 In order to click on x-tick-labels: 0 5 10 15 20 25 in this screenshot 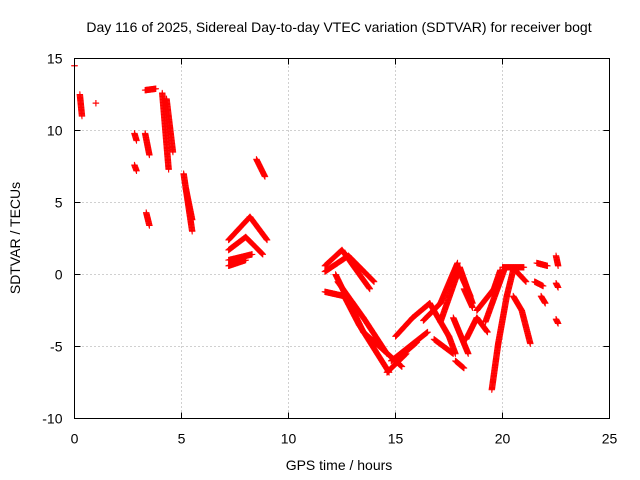, I will do `click(344, 439)`.